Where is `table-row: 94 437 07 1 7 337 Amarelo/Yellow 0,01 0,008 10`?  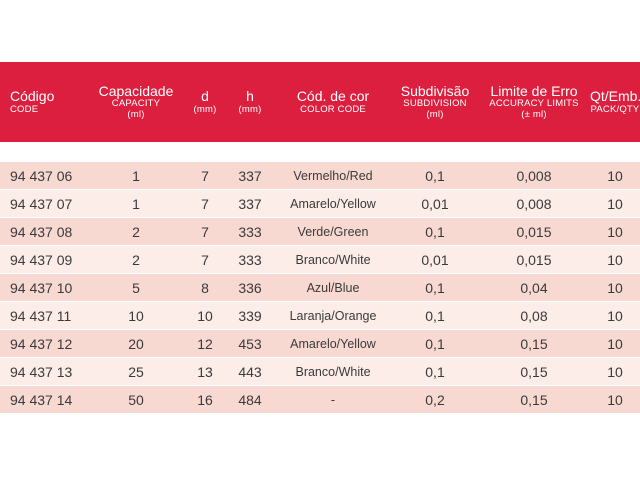
table-row: 94 437 07 1 7 337 Amarelo/Yellow 0,01 0,008 10 is located at coordinates (320, 204).